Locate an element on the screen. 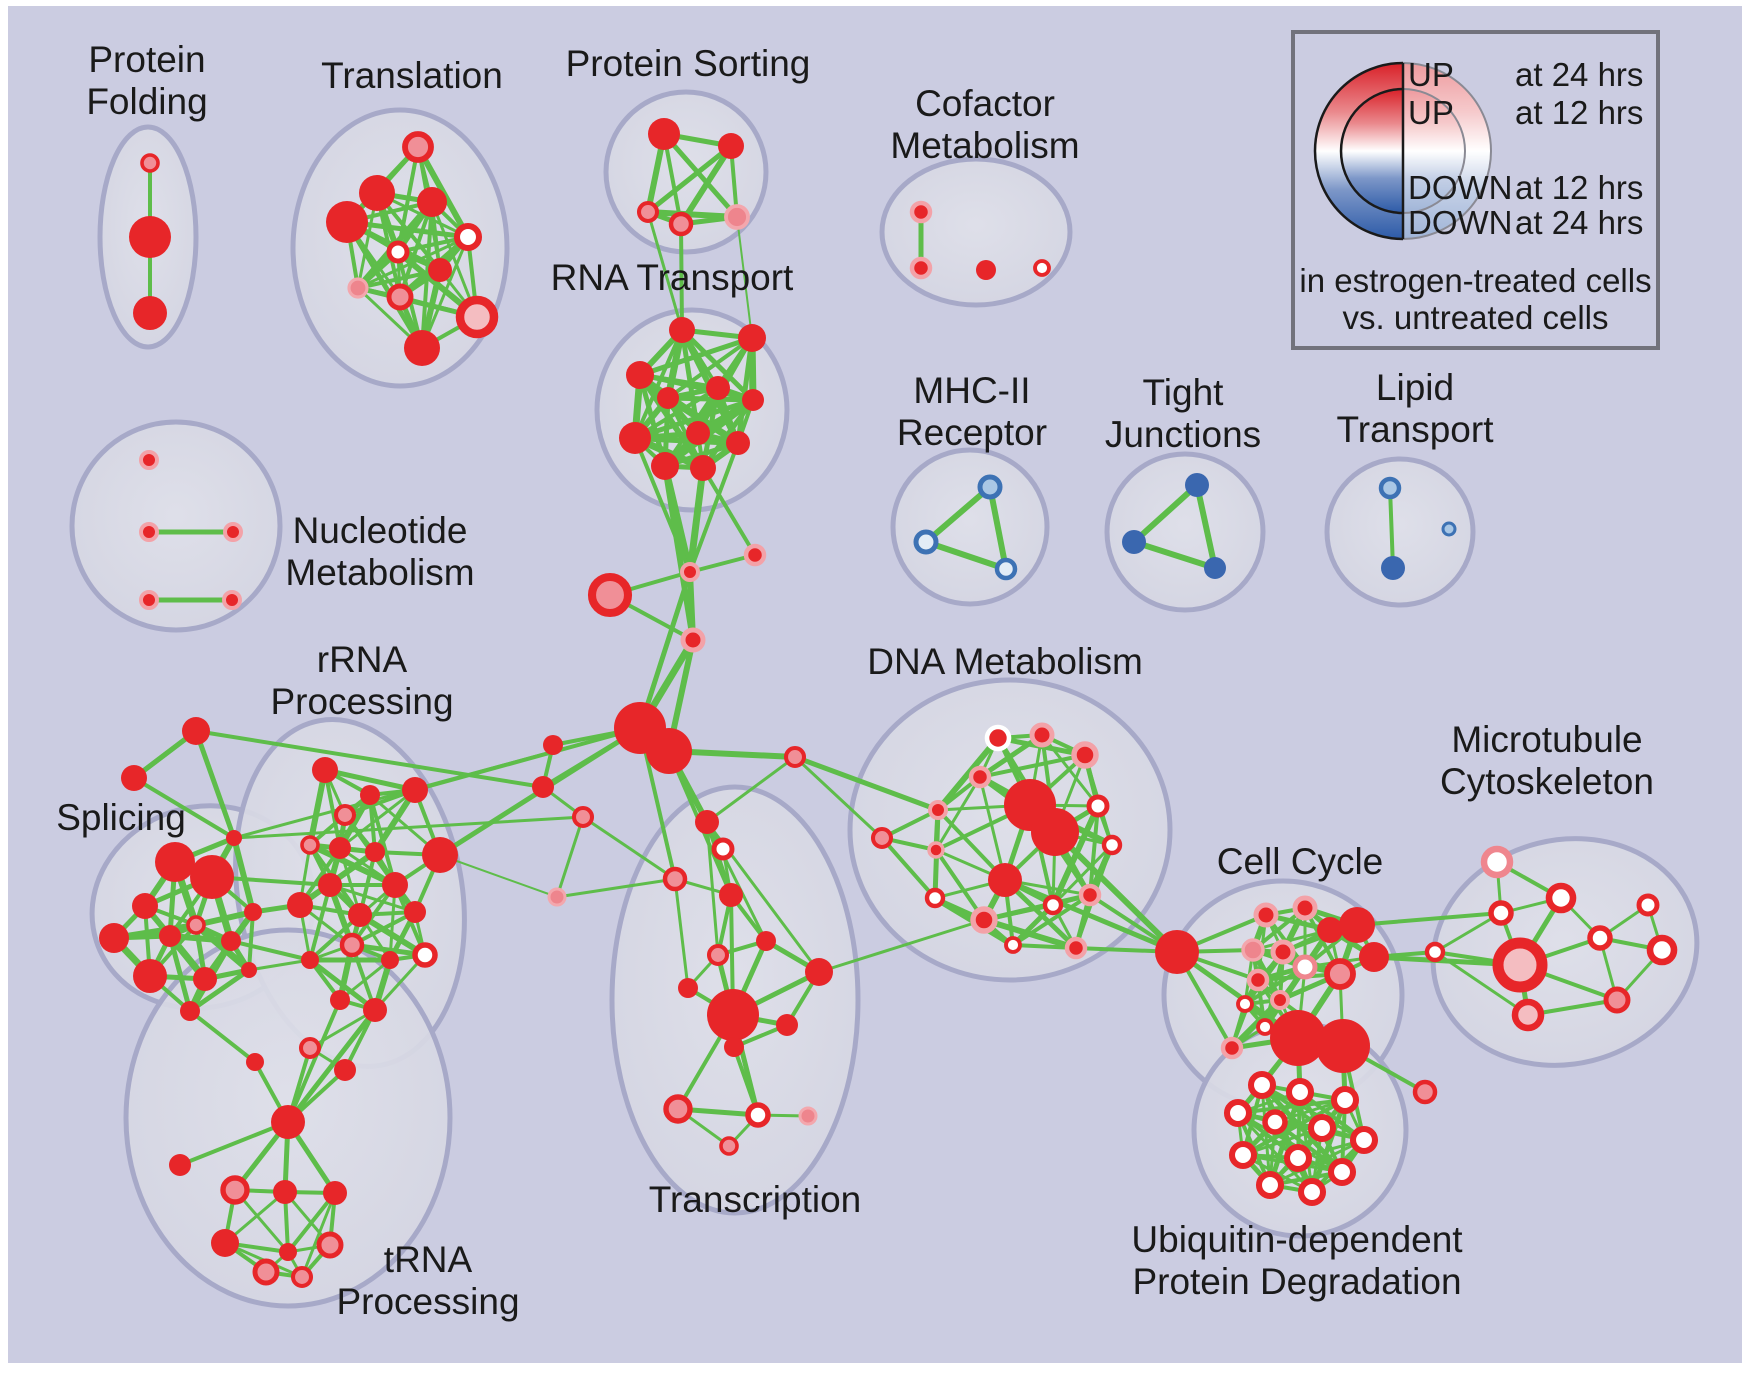 The height and width of the screenshot is (1376, 1750). edge-protein-sorting is located at coordinates (692, 214).